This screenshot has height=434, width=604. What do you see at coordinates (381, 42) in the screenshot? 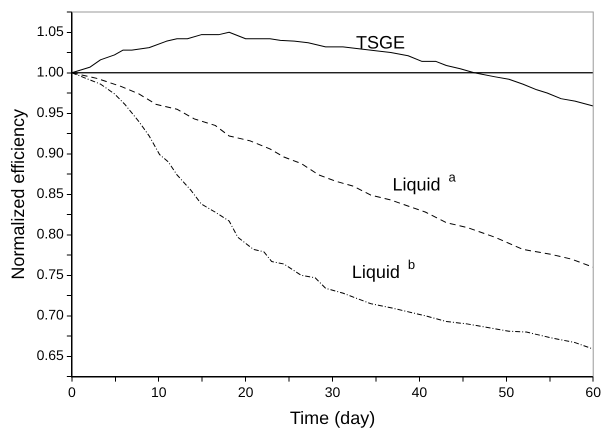
I see `series-label: TSGE` at bounding box center [381, 42].